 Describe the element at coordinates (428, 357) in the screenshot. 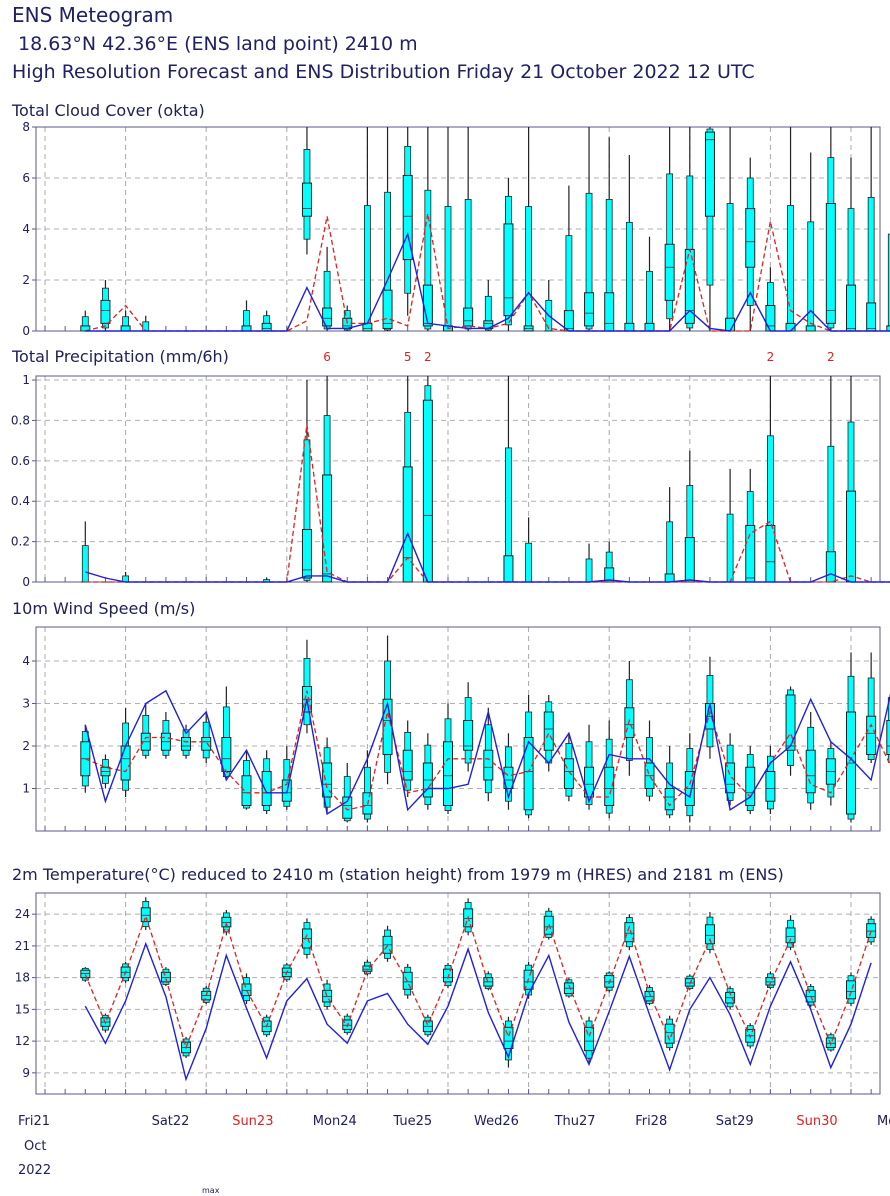

I see `max-value-label: 2` at that location.